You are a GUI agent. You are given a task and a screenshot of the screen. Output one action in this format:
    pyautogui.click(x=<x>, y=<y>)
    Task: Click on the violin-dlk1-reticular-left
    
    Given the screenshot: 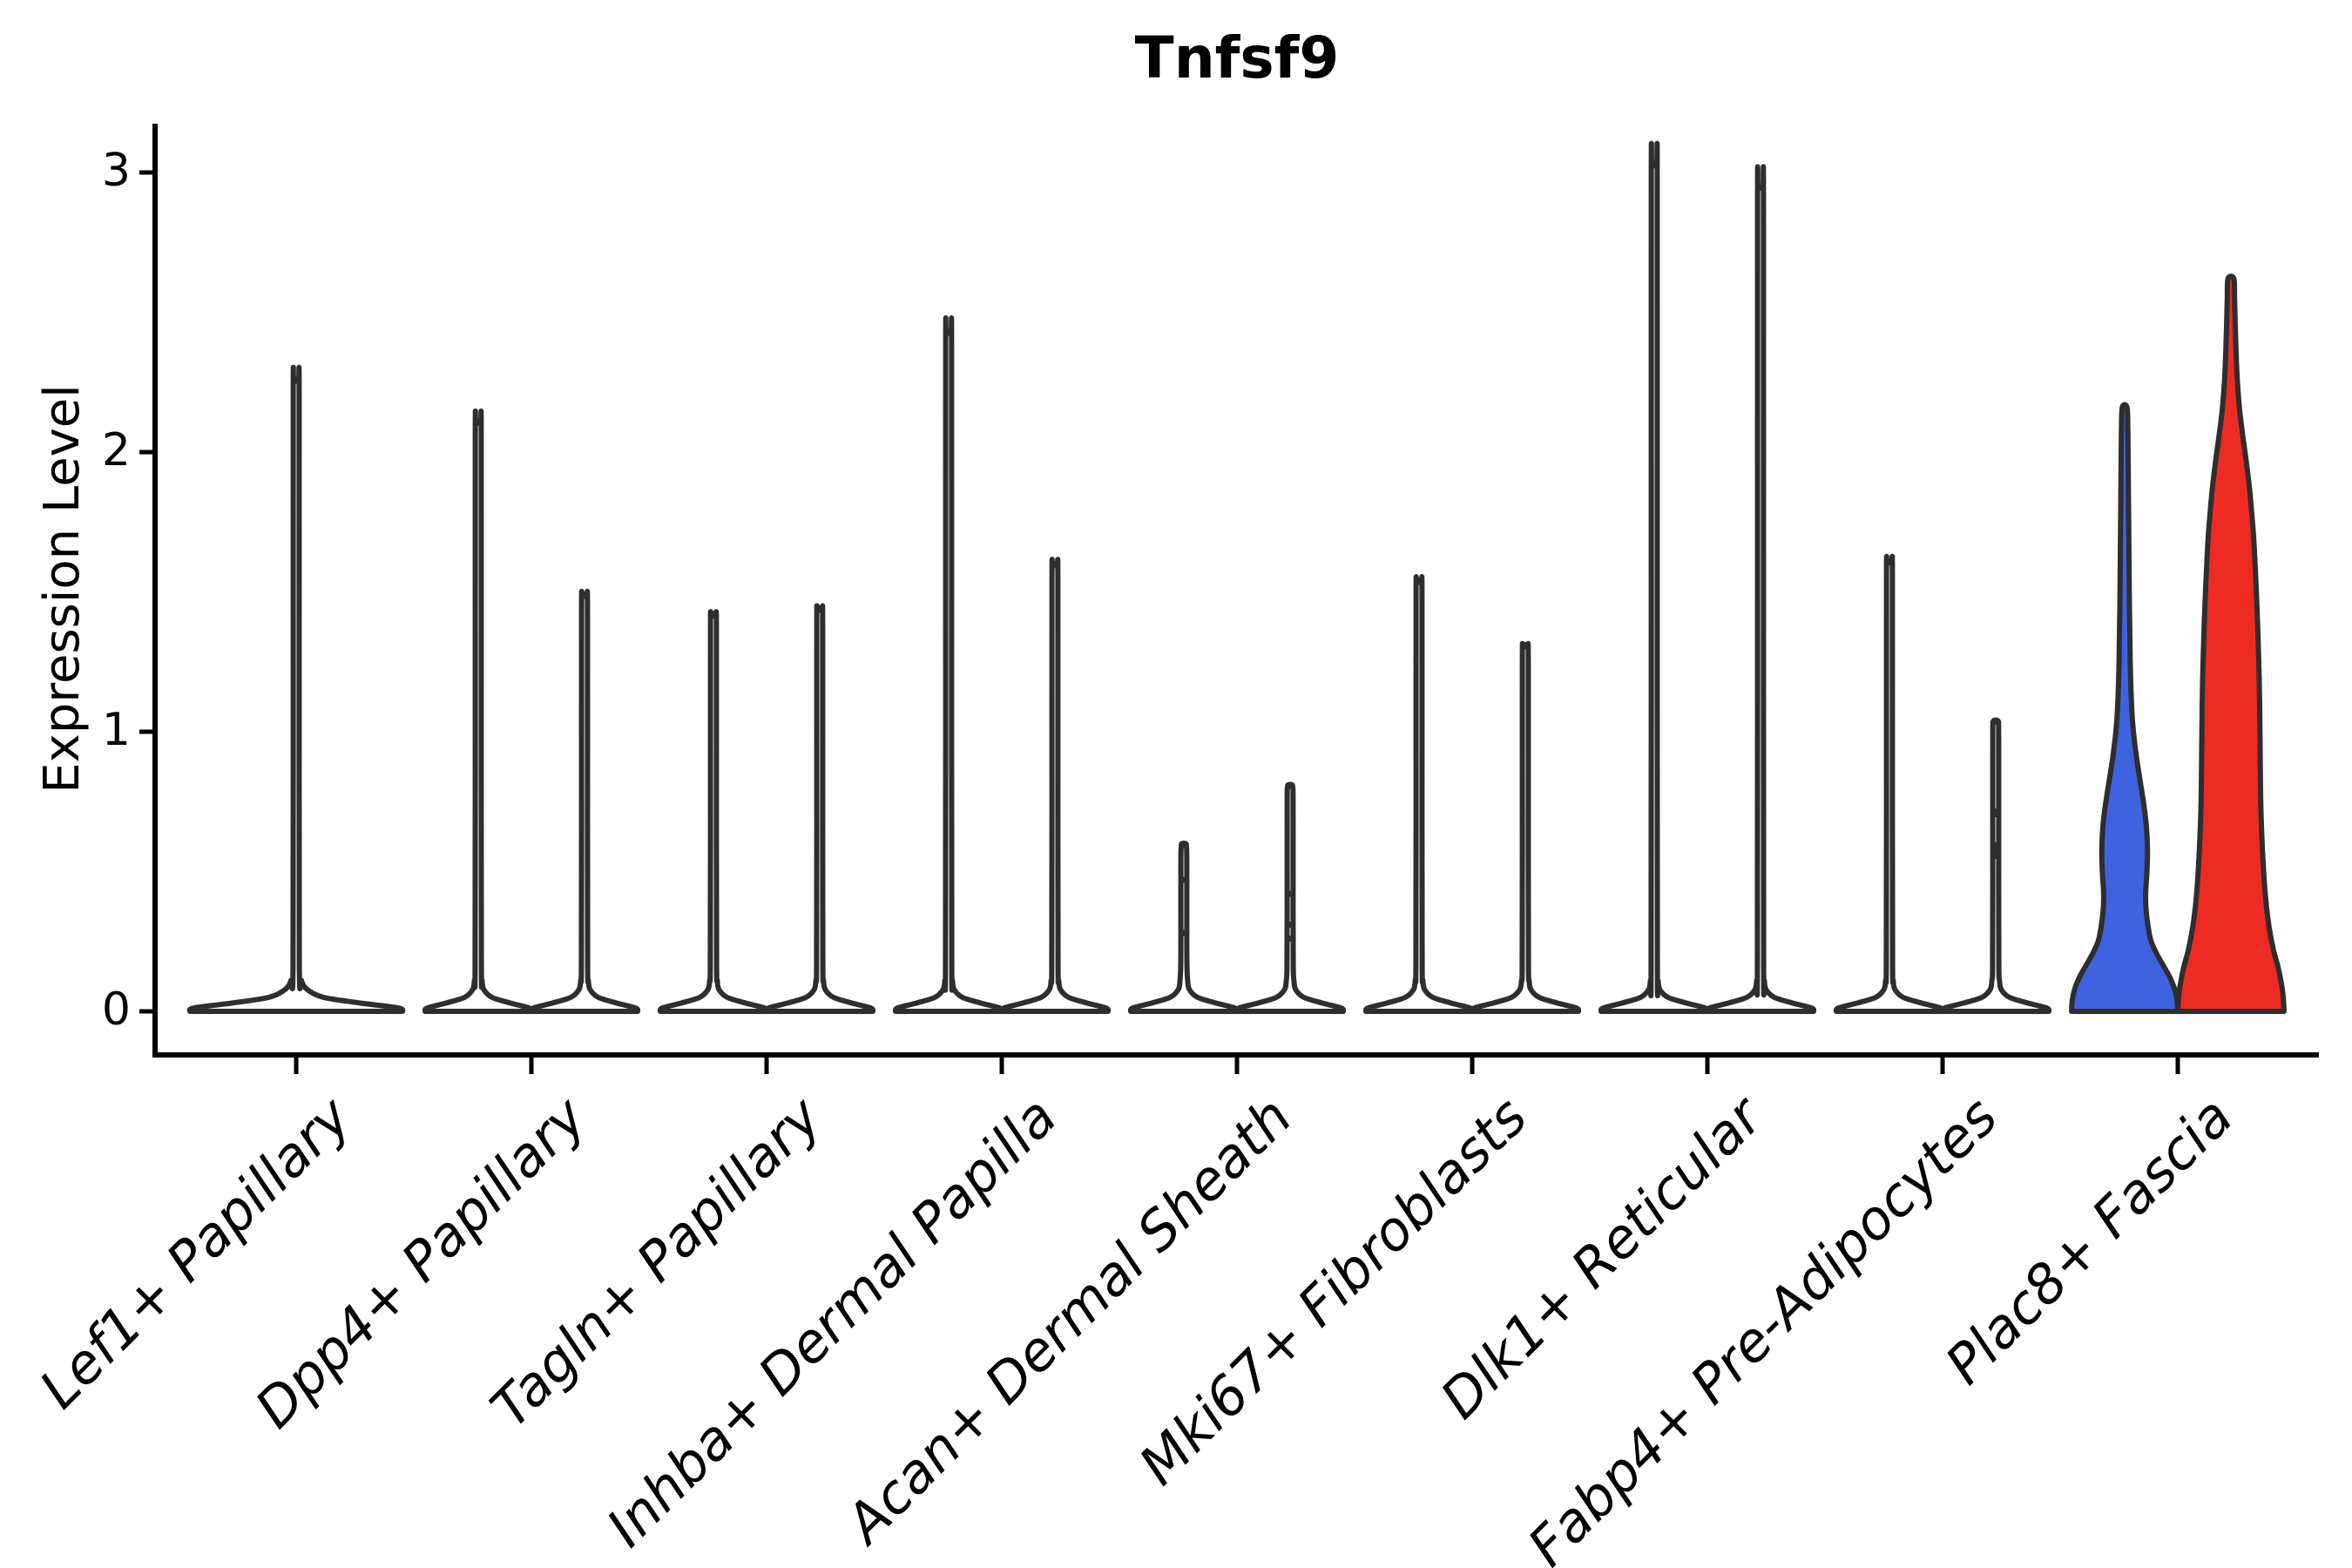 What is the action you would take?
    pyautogui.click(x=1654, y=577)
    